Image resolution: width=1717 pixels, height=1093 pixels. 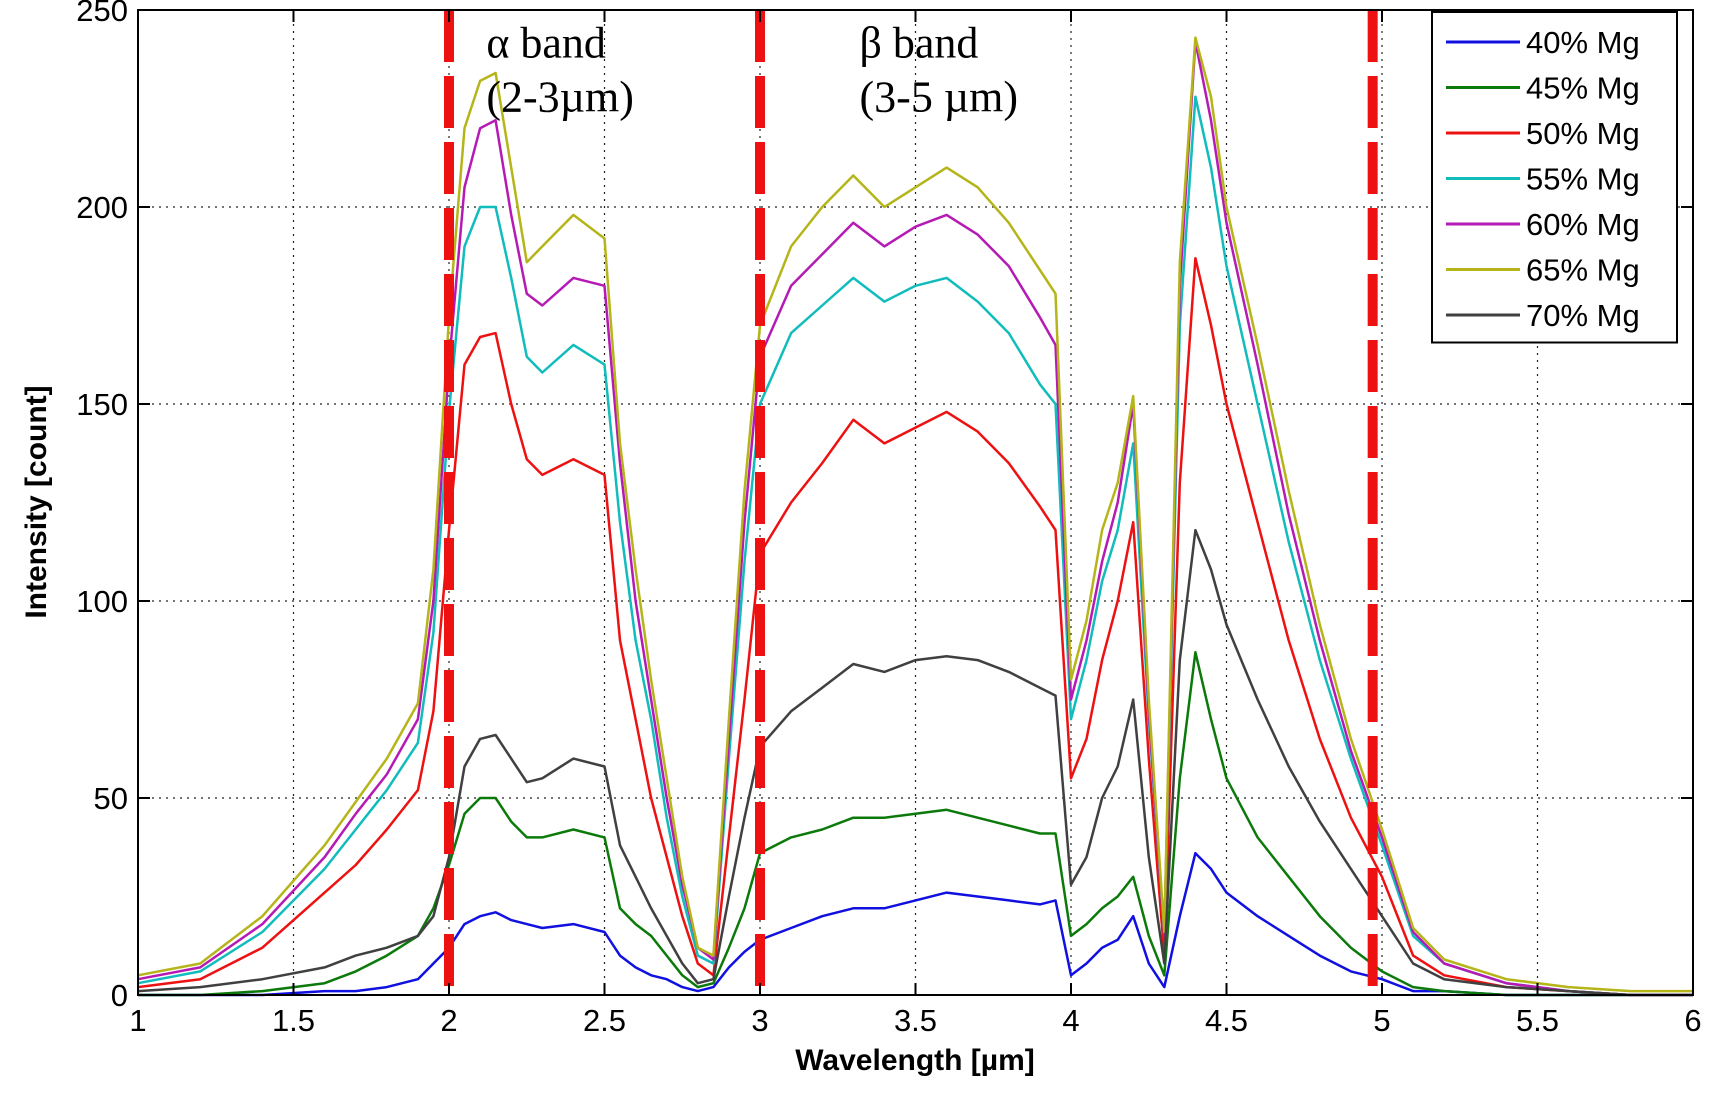 What do you see at coordinates (1537, 1020) in the screenshot?
I see `x-tick-label: 5.5` at bounding box center [1537, 1020].